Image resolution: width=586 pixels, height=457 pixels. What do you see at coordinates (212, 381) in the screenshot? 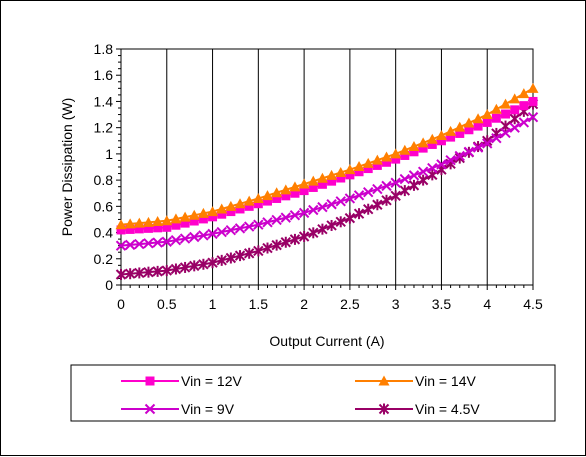
I see `legend-label: Vin = 12V` at bounding box center [212, 381].